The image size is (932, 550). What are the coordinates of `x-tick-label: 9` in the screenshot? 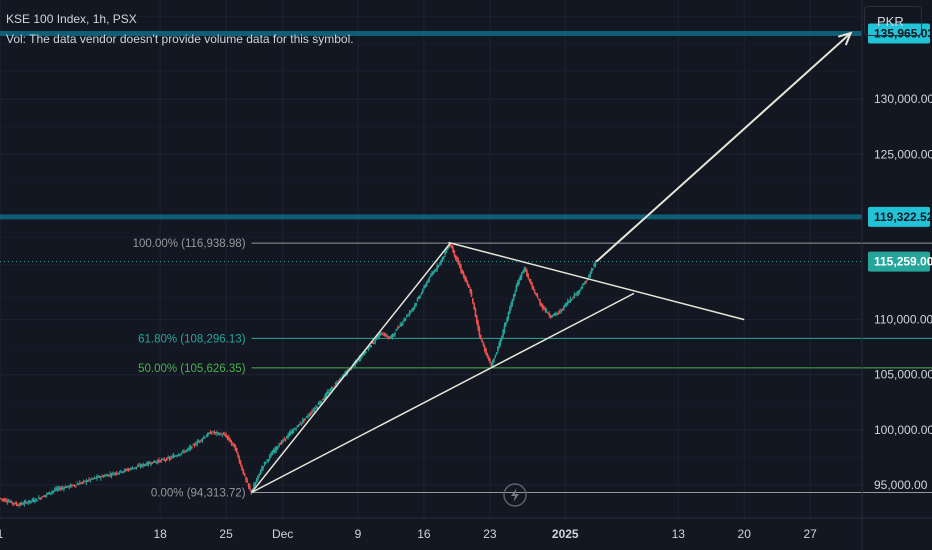 It's located at (358, 534).